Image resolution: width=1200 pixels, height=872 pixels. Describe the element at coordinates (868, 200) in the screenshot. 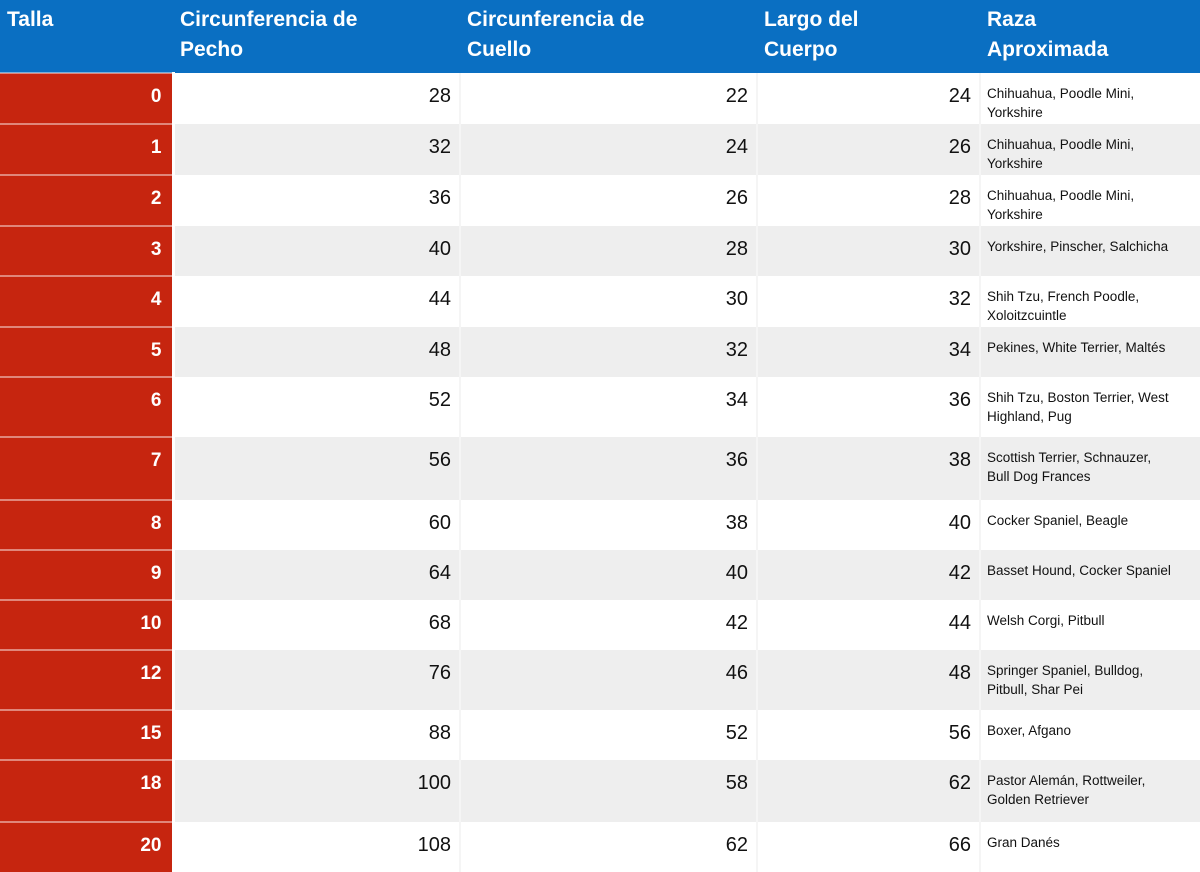

I see `largo-cell: 28` at that location.